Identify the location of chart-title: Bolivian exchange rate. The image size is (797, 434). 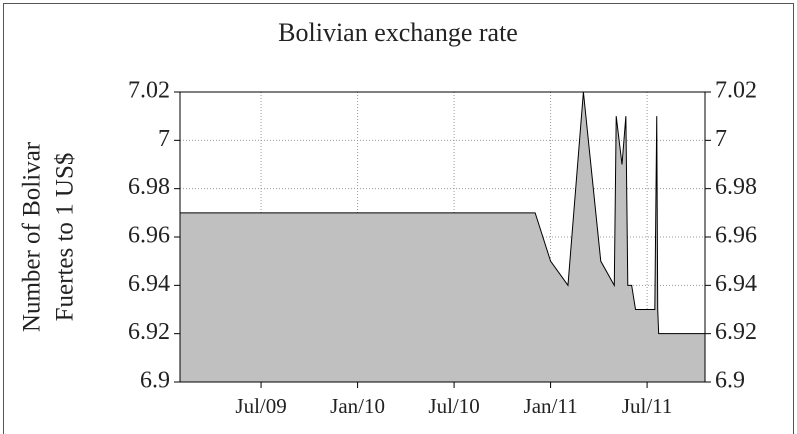
(398, 32).